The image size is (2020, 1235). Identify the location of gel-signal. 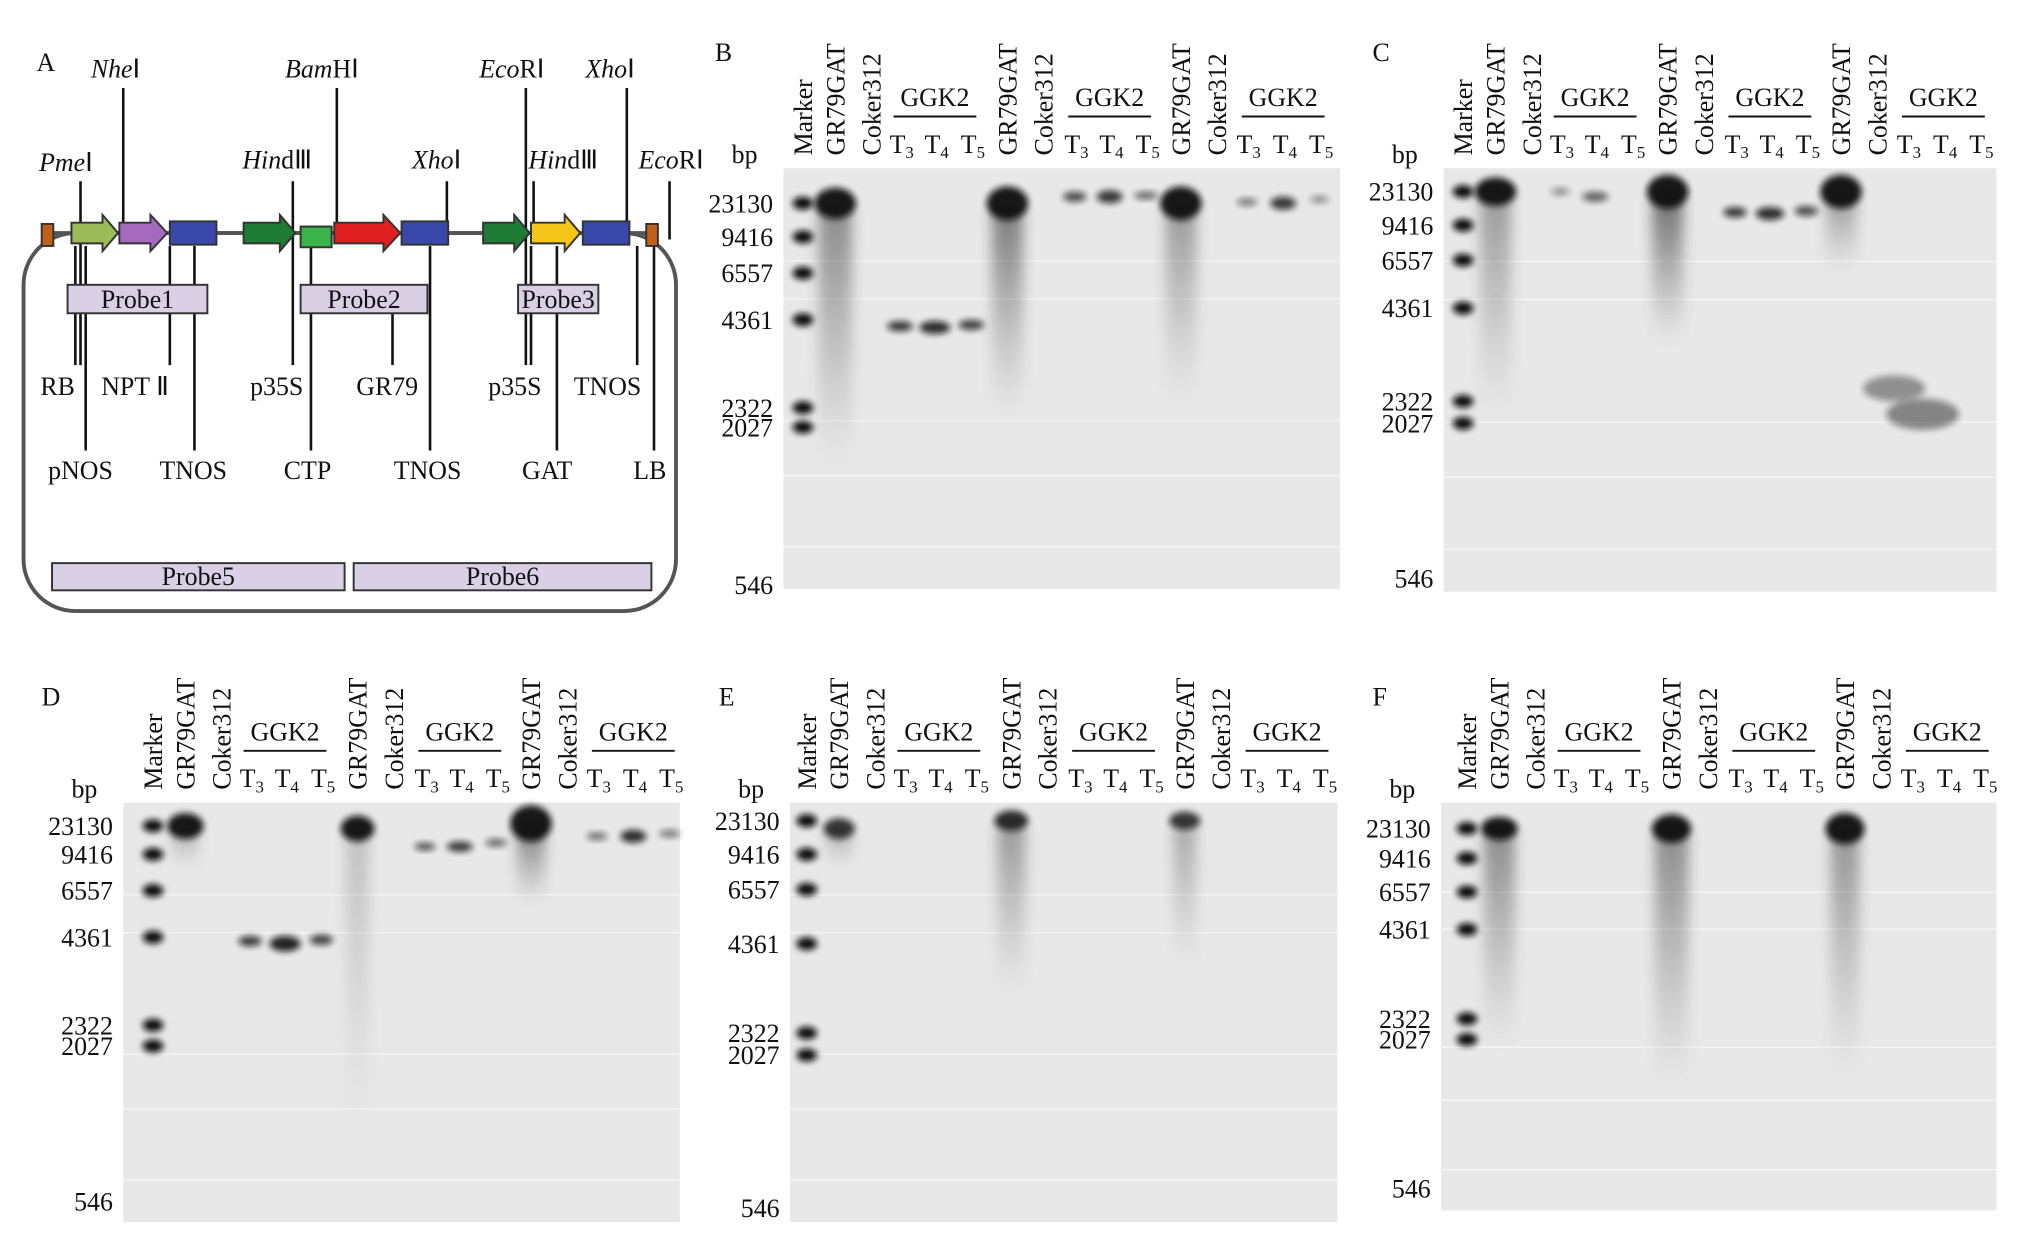
(998, 936).